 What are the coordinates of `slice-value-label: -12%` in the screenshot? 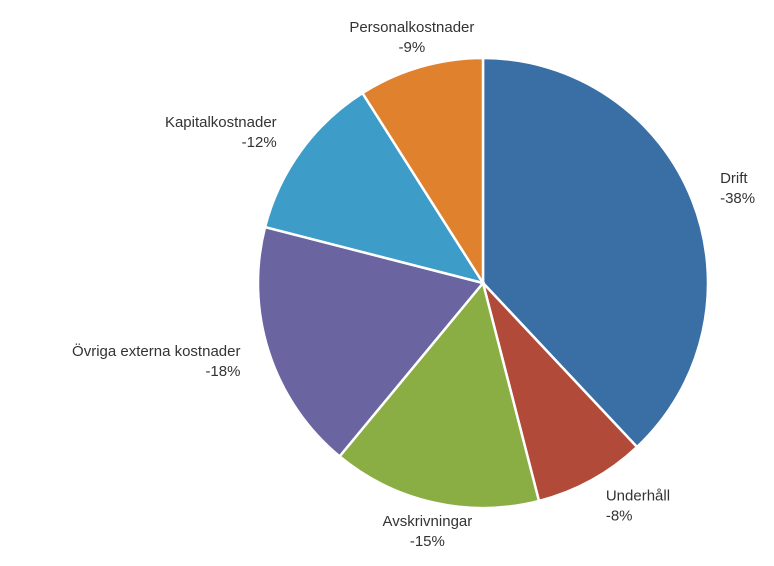 It's located at (259, 142).